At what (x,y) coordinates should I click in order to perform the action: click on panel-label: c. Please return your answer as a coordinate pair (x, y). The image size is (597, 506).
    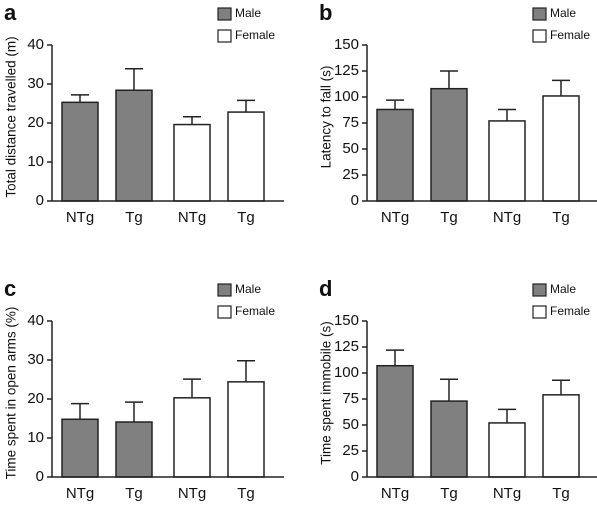
    Looking at the image, I should click on (10, 288).